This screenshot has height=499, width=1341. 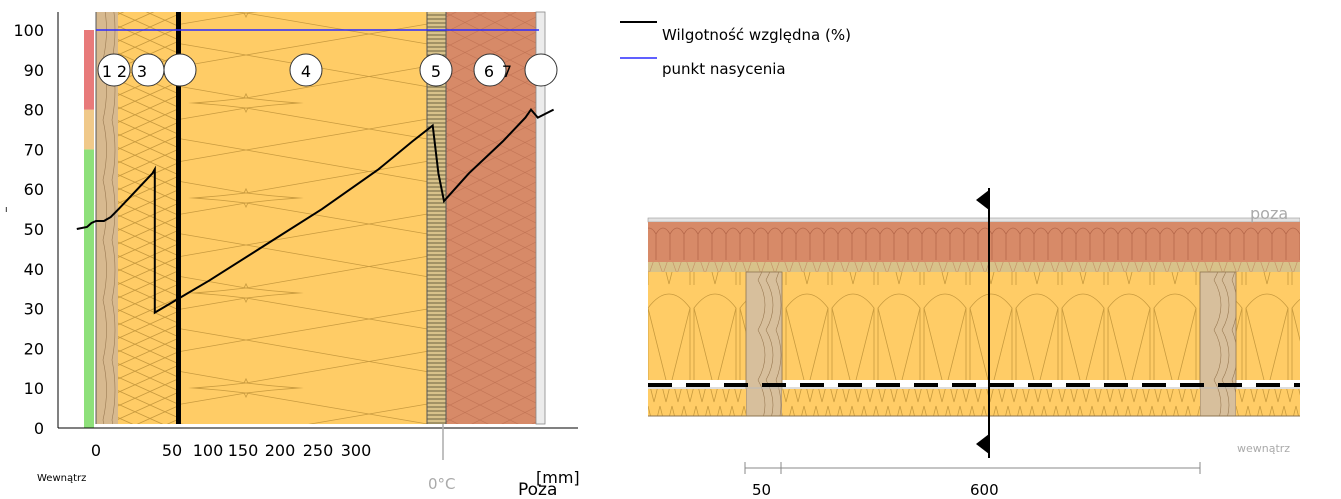 I want to click on section-inner-insulation-c-pattern, so click(x=1268, y=402).